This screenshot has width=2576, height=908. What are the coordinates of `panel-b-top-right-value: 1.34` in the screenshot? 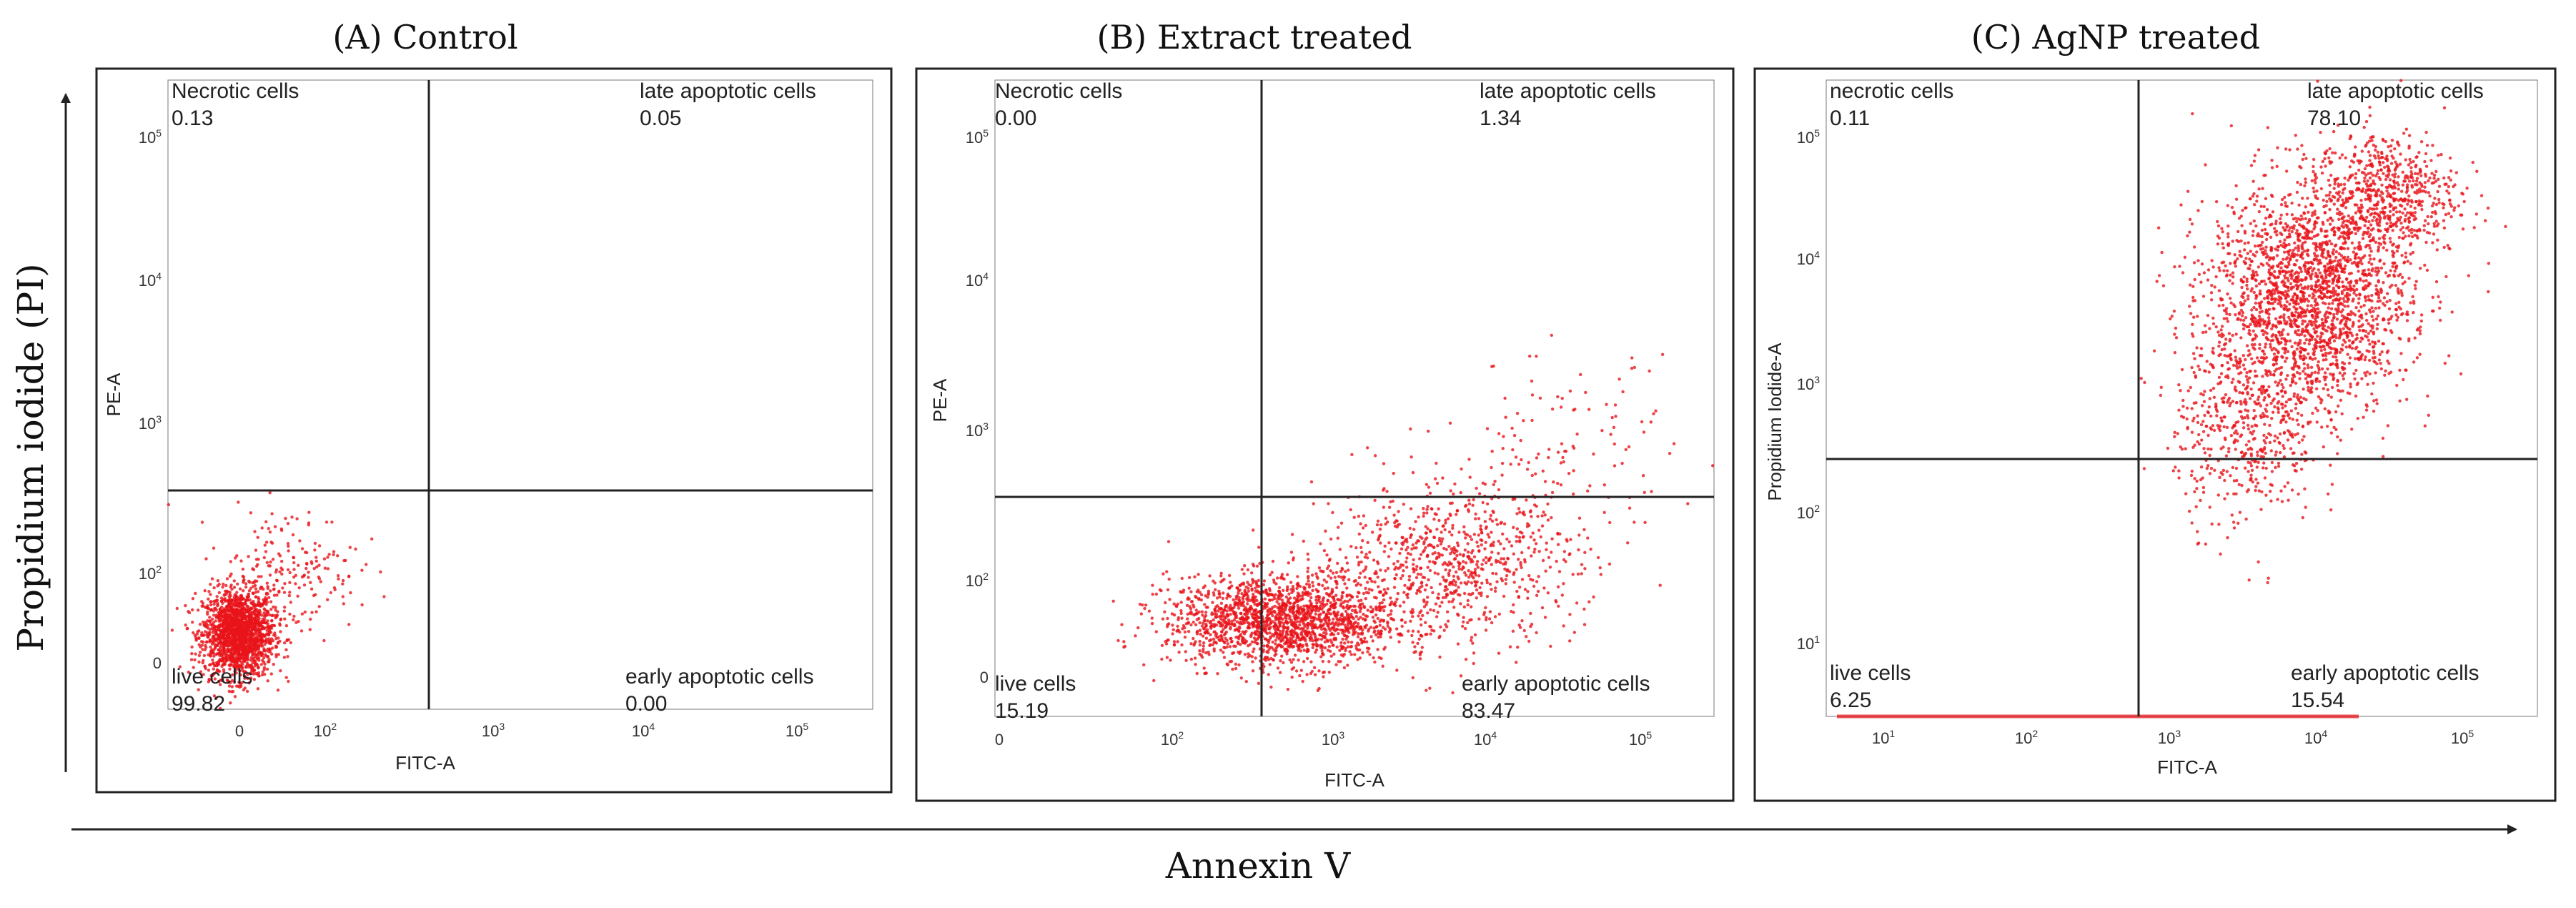 It's located at (1501, 119).